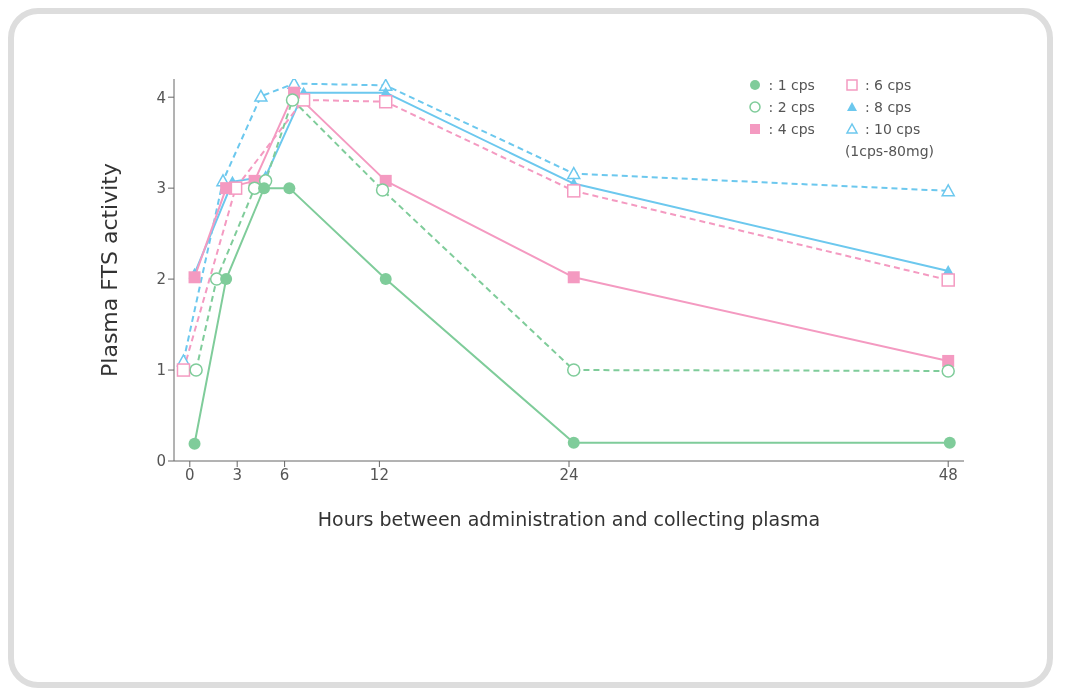 Image resolution: width=1065 pixels, height=700 pixels. I want to click on legend-label: : 2 cps, so click(791, 107).